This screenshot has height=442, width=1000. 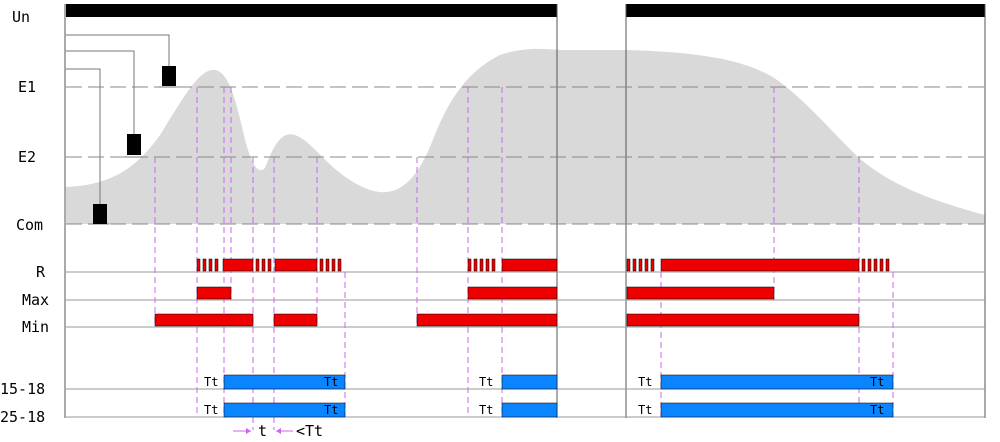 I want to click on row-labels: Un E1 E2 Com R Max Min 15-18 25-18, so click(x=24, y=217).